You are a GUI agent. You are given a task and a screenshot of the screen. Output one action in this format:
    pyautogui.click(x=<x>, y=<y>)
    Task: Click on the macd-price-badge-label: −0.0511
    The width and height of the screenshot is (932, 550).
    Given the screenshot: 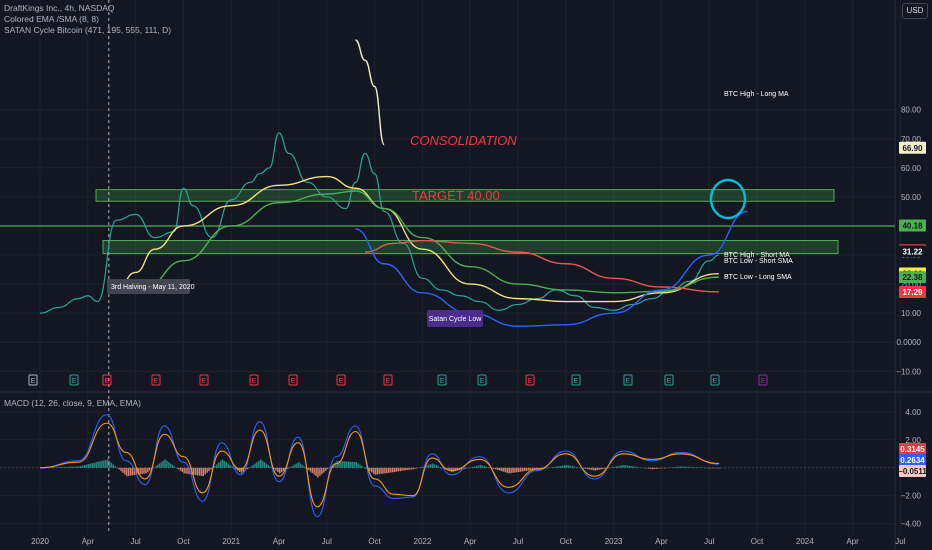 What is the action you would take?
    pyautogui.click(x=912, y=471)
    